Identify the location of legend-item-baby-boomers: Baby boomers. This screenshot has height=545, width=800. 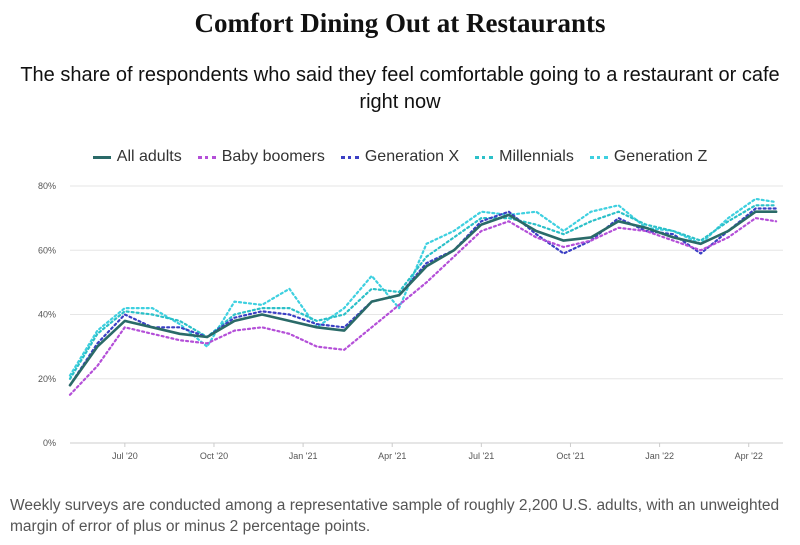
(261, 157).